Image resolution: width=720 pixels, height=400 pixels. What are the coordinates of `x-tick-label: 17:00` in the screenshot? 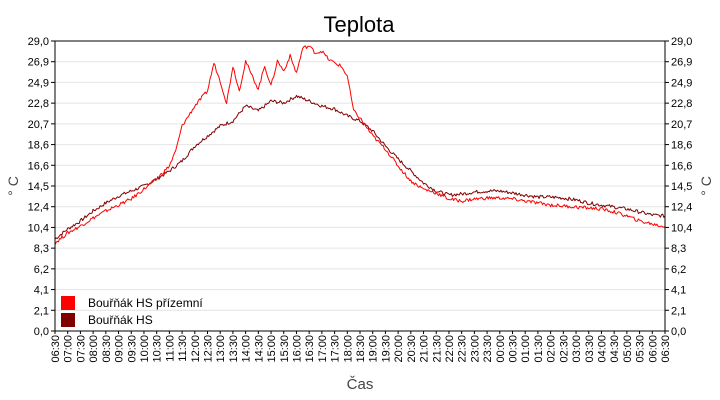 It's located at (323, 349).